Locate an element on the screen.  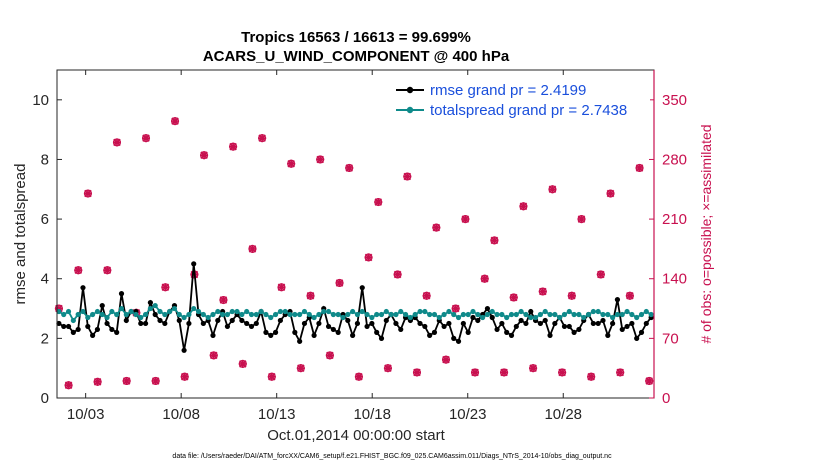
y-left-tick-label: 10 is located at coordinates (40, 100).